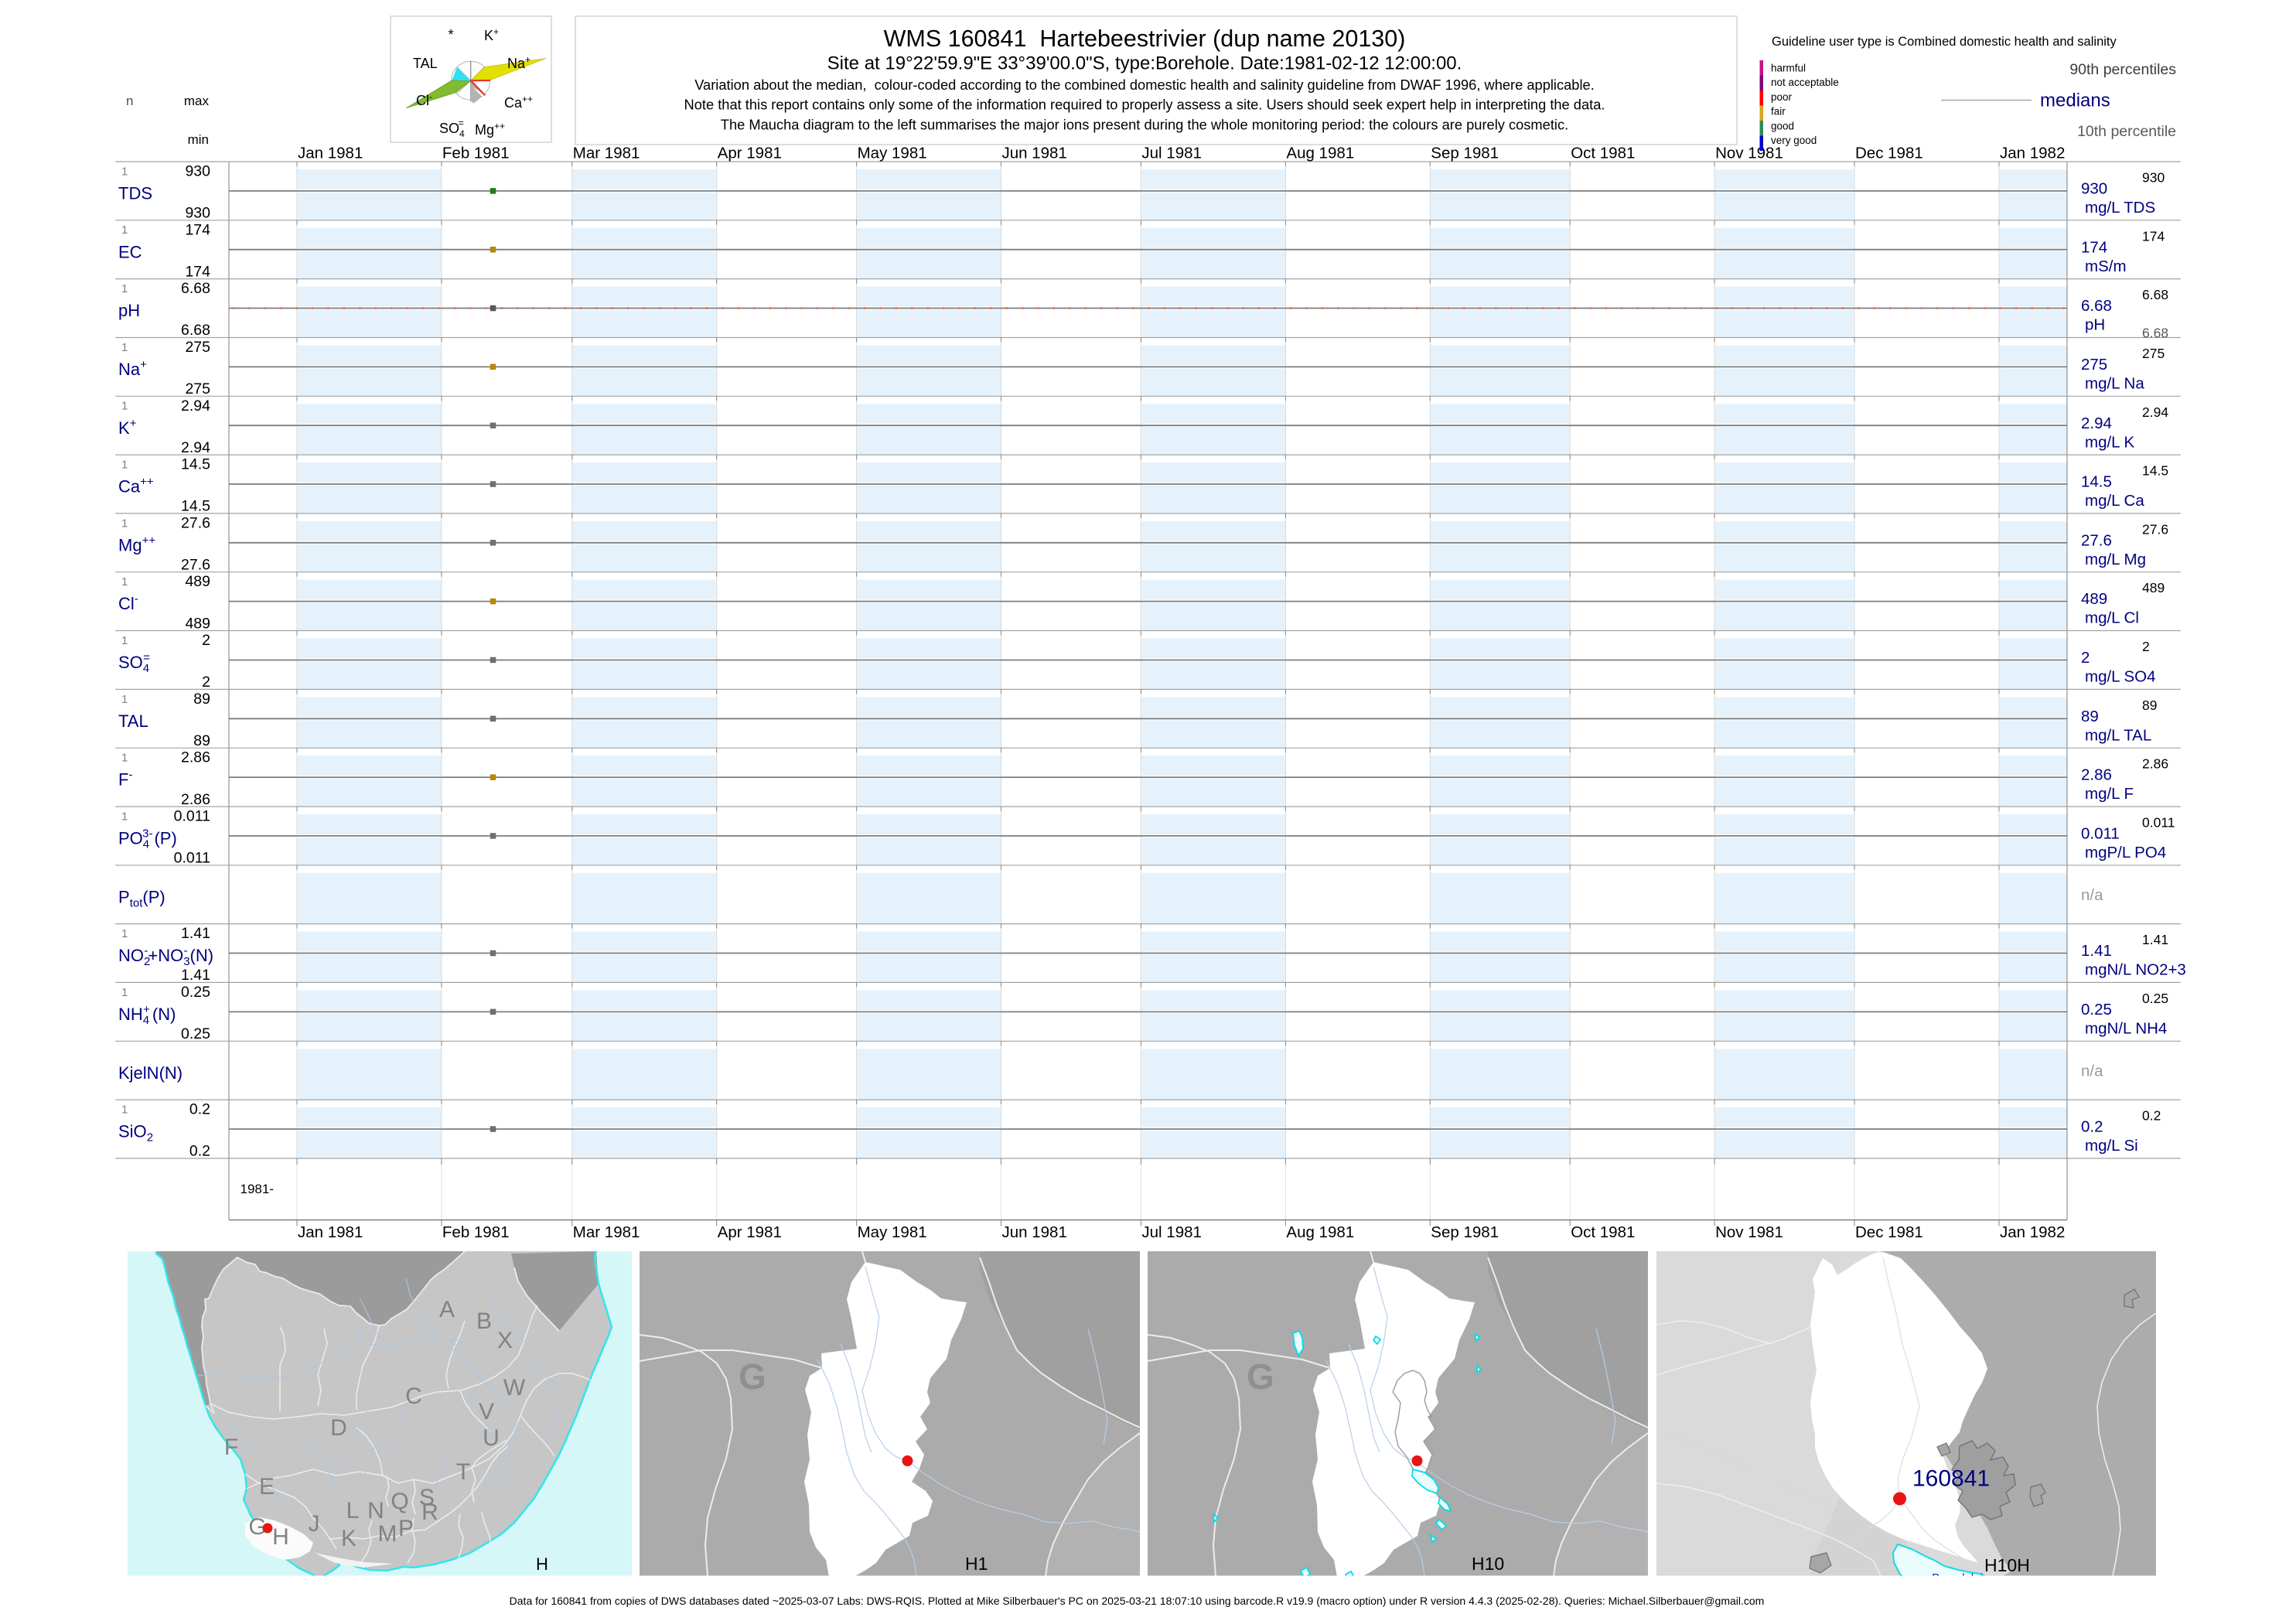 The height and width of the screenshot is (1624, 2296). What do you see at coordinates (505, 1340) in the screenshot?
I see `svg-text: X` at bounding box center [505, 1340].